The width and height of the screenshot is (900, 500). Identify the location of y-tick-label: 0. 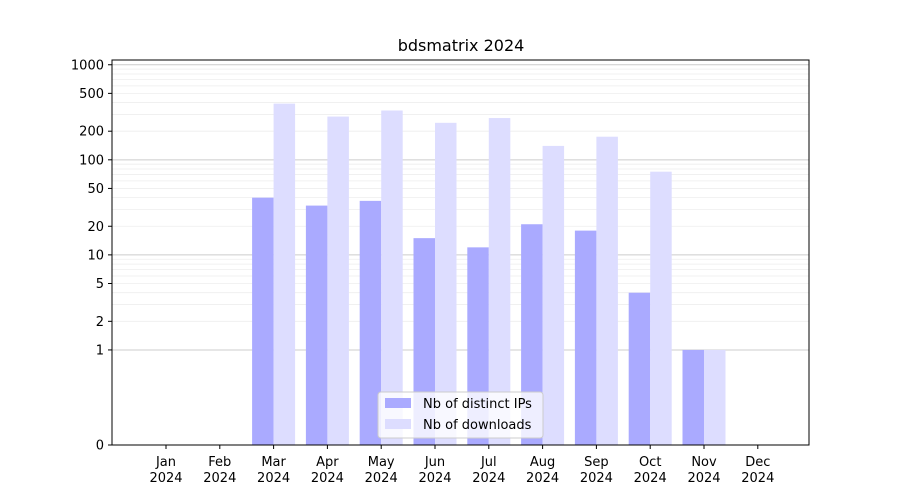
(100, 446).